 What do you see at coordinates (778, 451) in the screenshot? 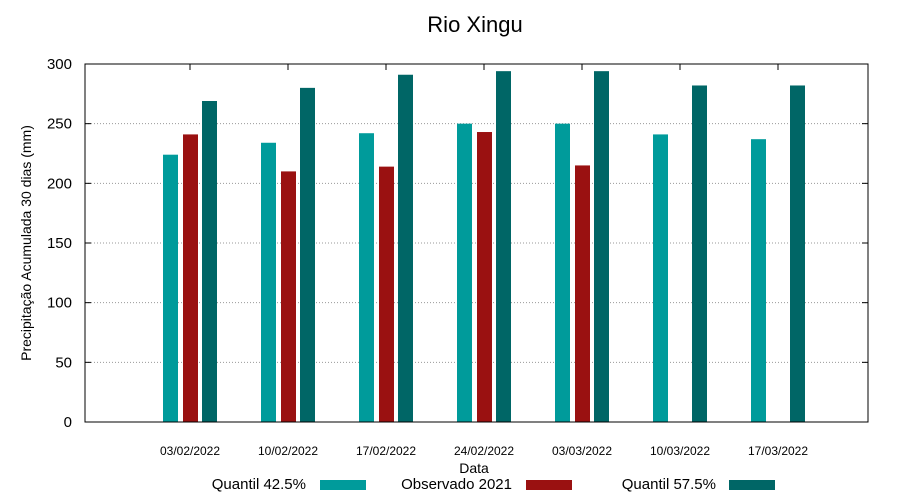
I see `x-tick-label: 17/03/2022` at bounding box center [778, 451].